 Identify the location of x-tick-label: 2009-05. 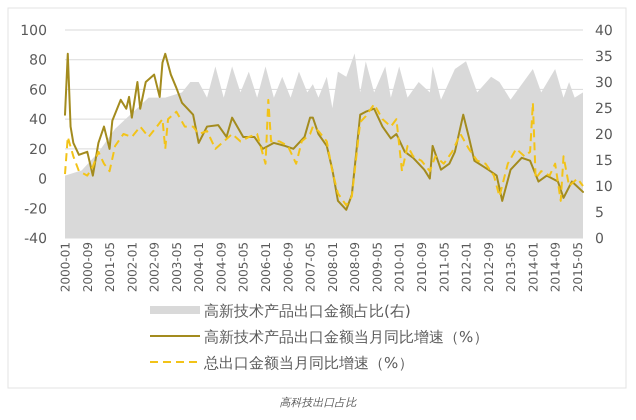
(377, 267).